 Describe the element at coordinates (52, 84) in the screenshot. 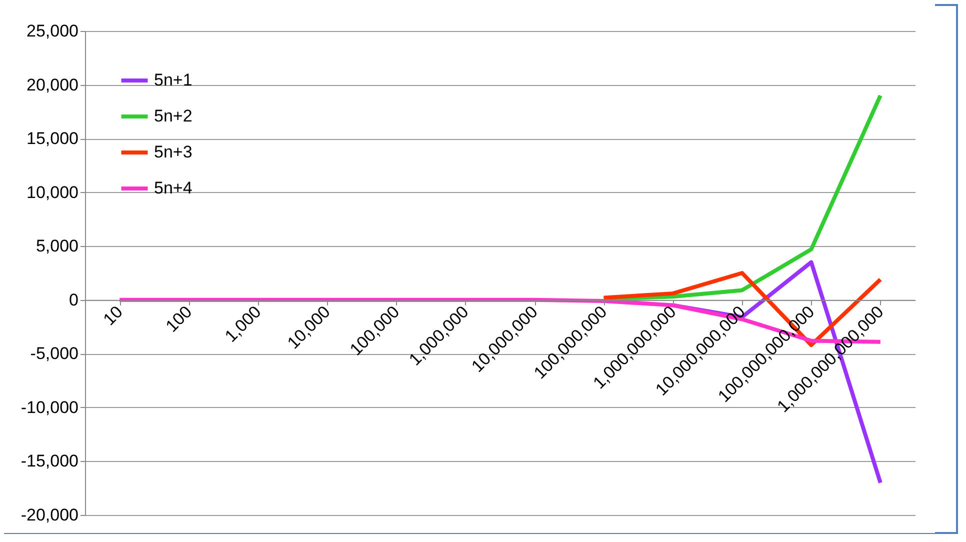

I see `y-tick-label: 20,000` at that location.